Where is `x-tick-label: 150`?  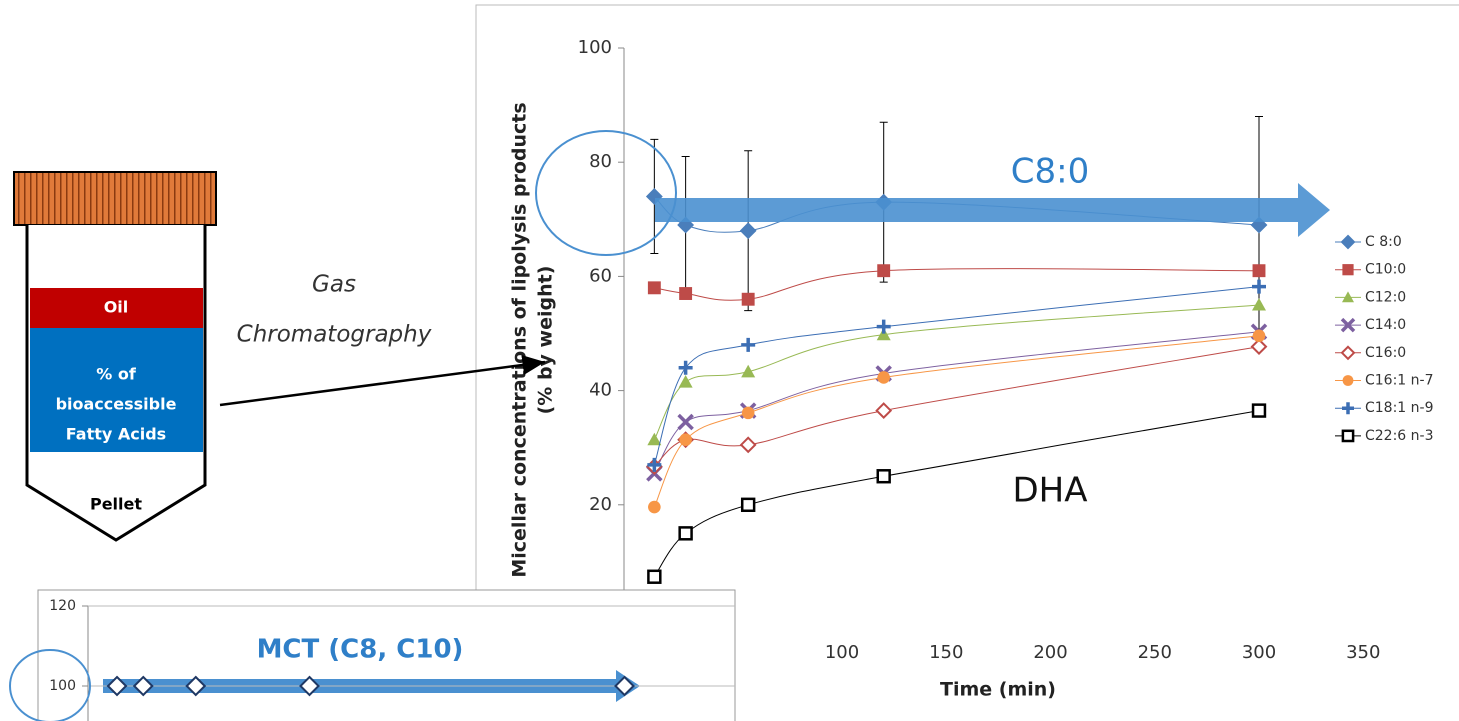
x-tick-label: 150 is located at coordinates (946, 652).